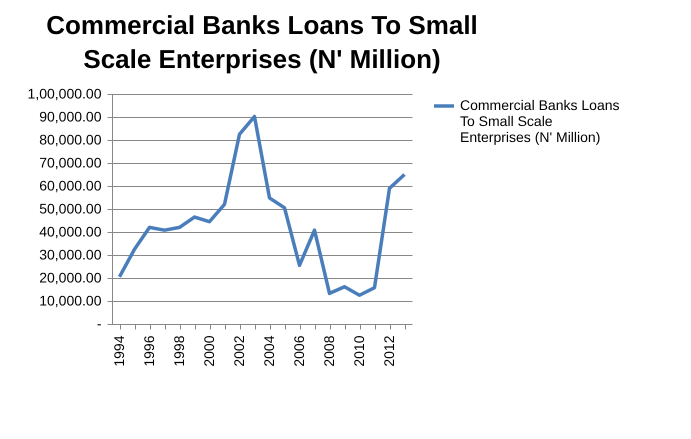  What do you see at coordinates (179, 351) in the screenshot?
I see `x-tick-label: 1998` at bounding box center [179, 351].